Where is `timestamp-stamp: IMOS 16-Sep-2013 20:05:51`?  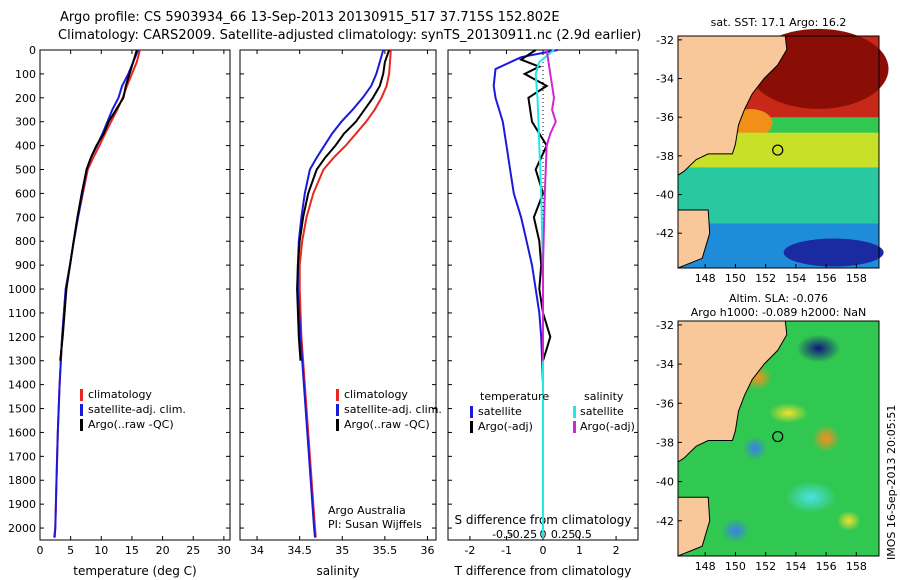
timestamp-stamp: IMOS 16-Sep-2013 20:05:51 is located at coordinates (891, 482).